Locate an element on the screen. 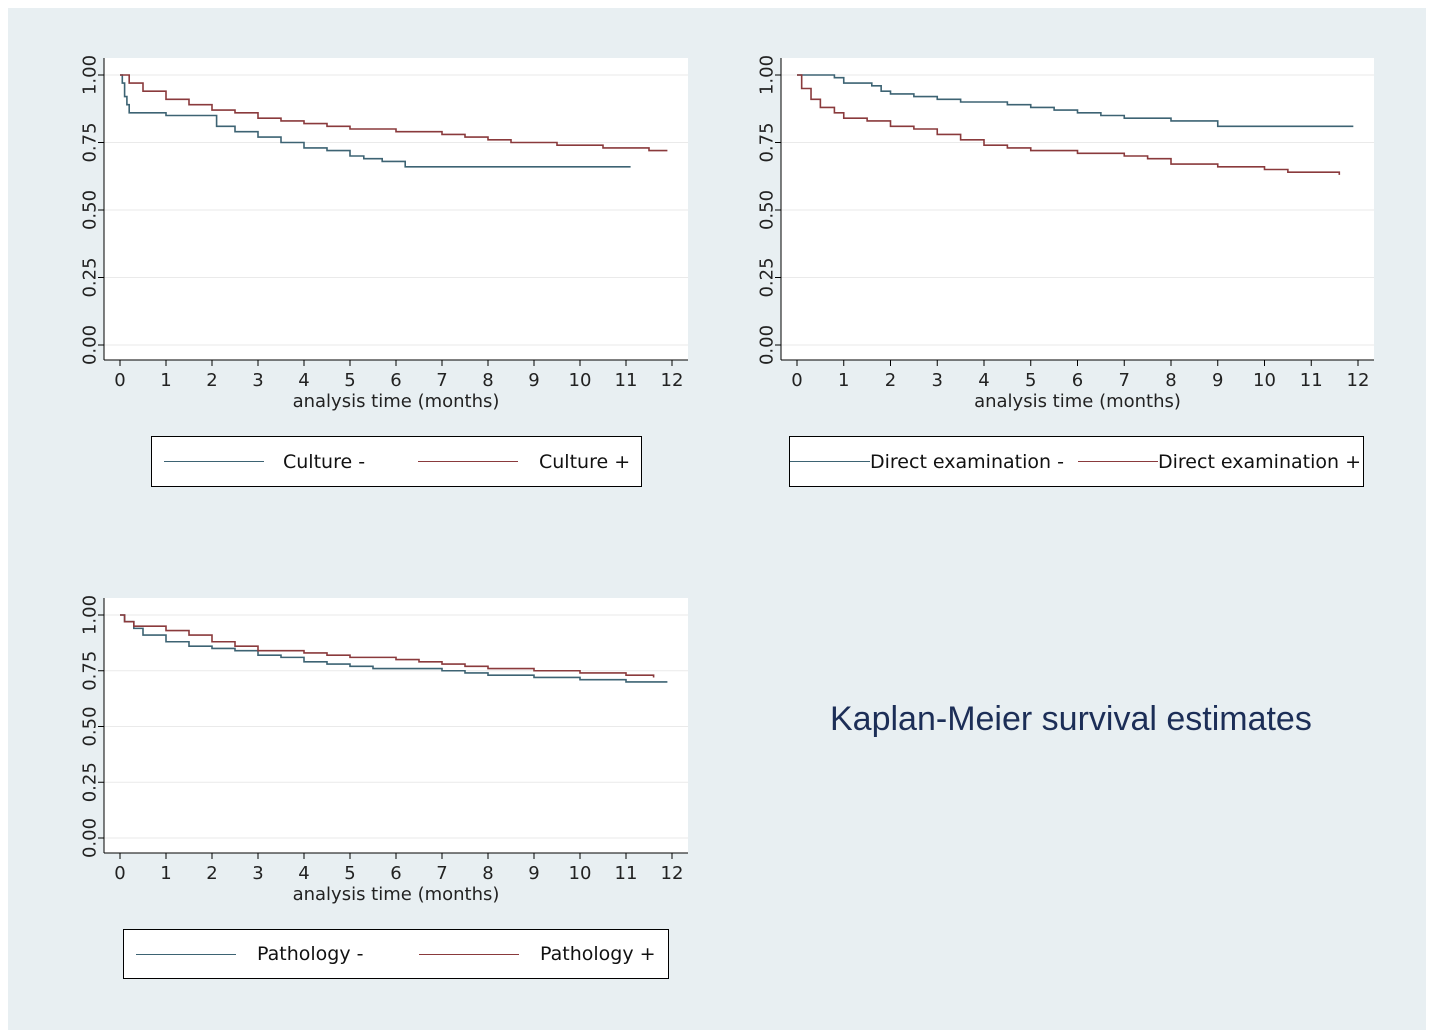 The width and height of the screenshot is (1429, 1032). legend-label-pathology-negative: Pathology - is located at coordinates (310, 954).